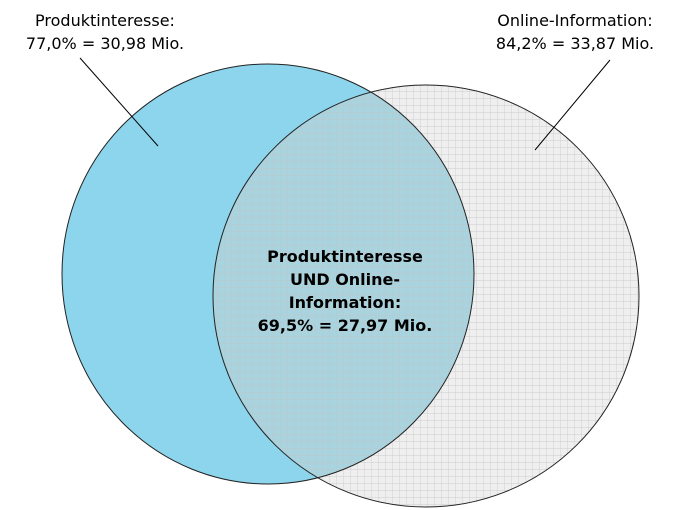 The height and width of the screenshot is (510, 674). I want to click on intersection-label: Produktinteresse, so click(345, 256).